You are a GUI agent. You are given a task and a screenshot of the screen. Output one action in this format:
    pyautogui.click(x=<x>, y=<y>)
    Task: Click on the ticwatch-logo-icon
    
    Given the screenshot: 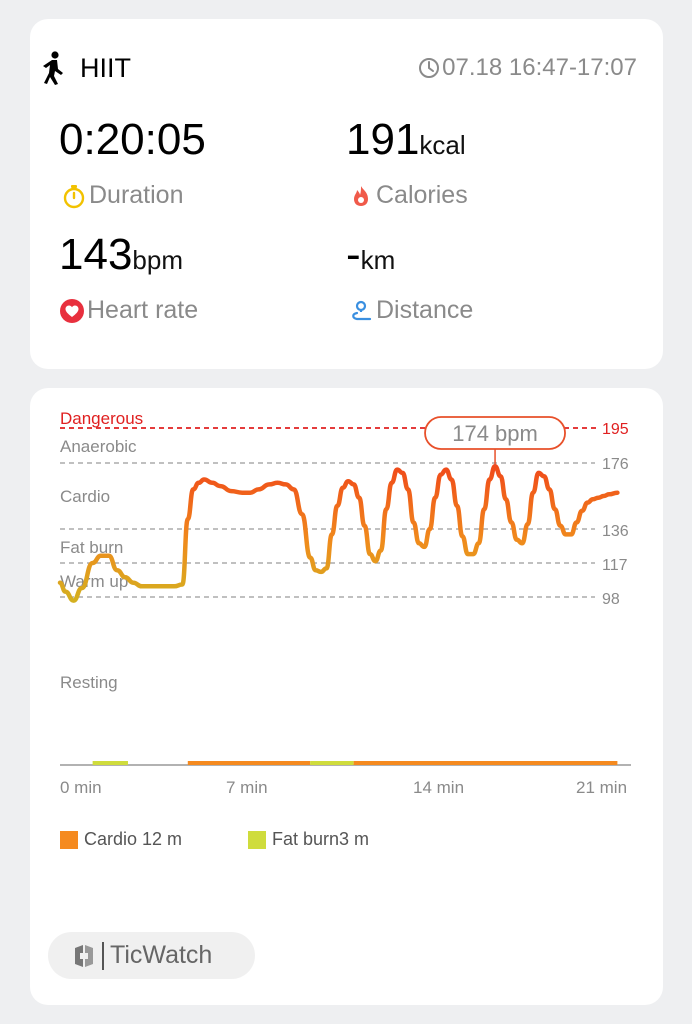 What is the action you would take?
    pyautogui.click(x=84, y=955)
    